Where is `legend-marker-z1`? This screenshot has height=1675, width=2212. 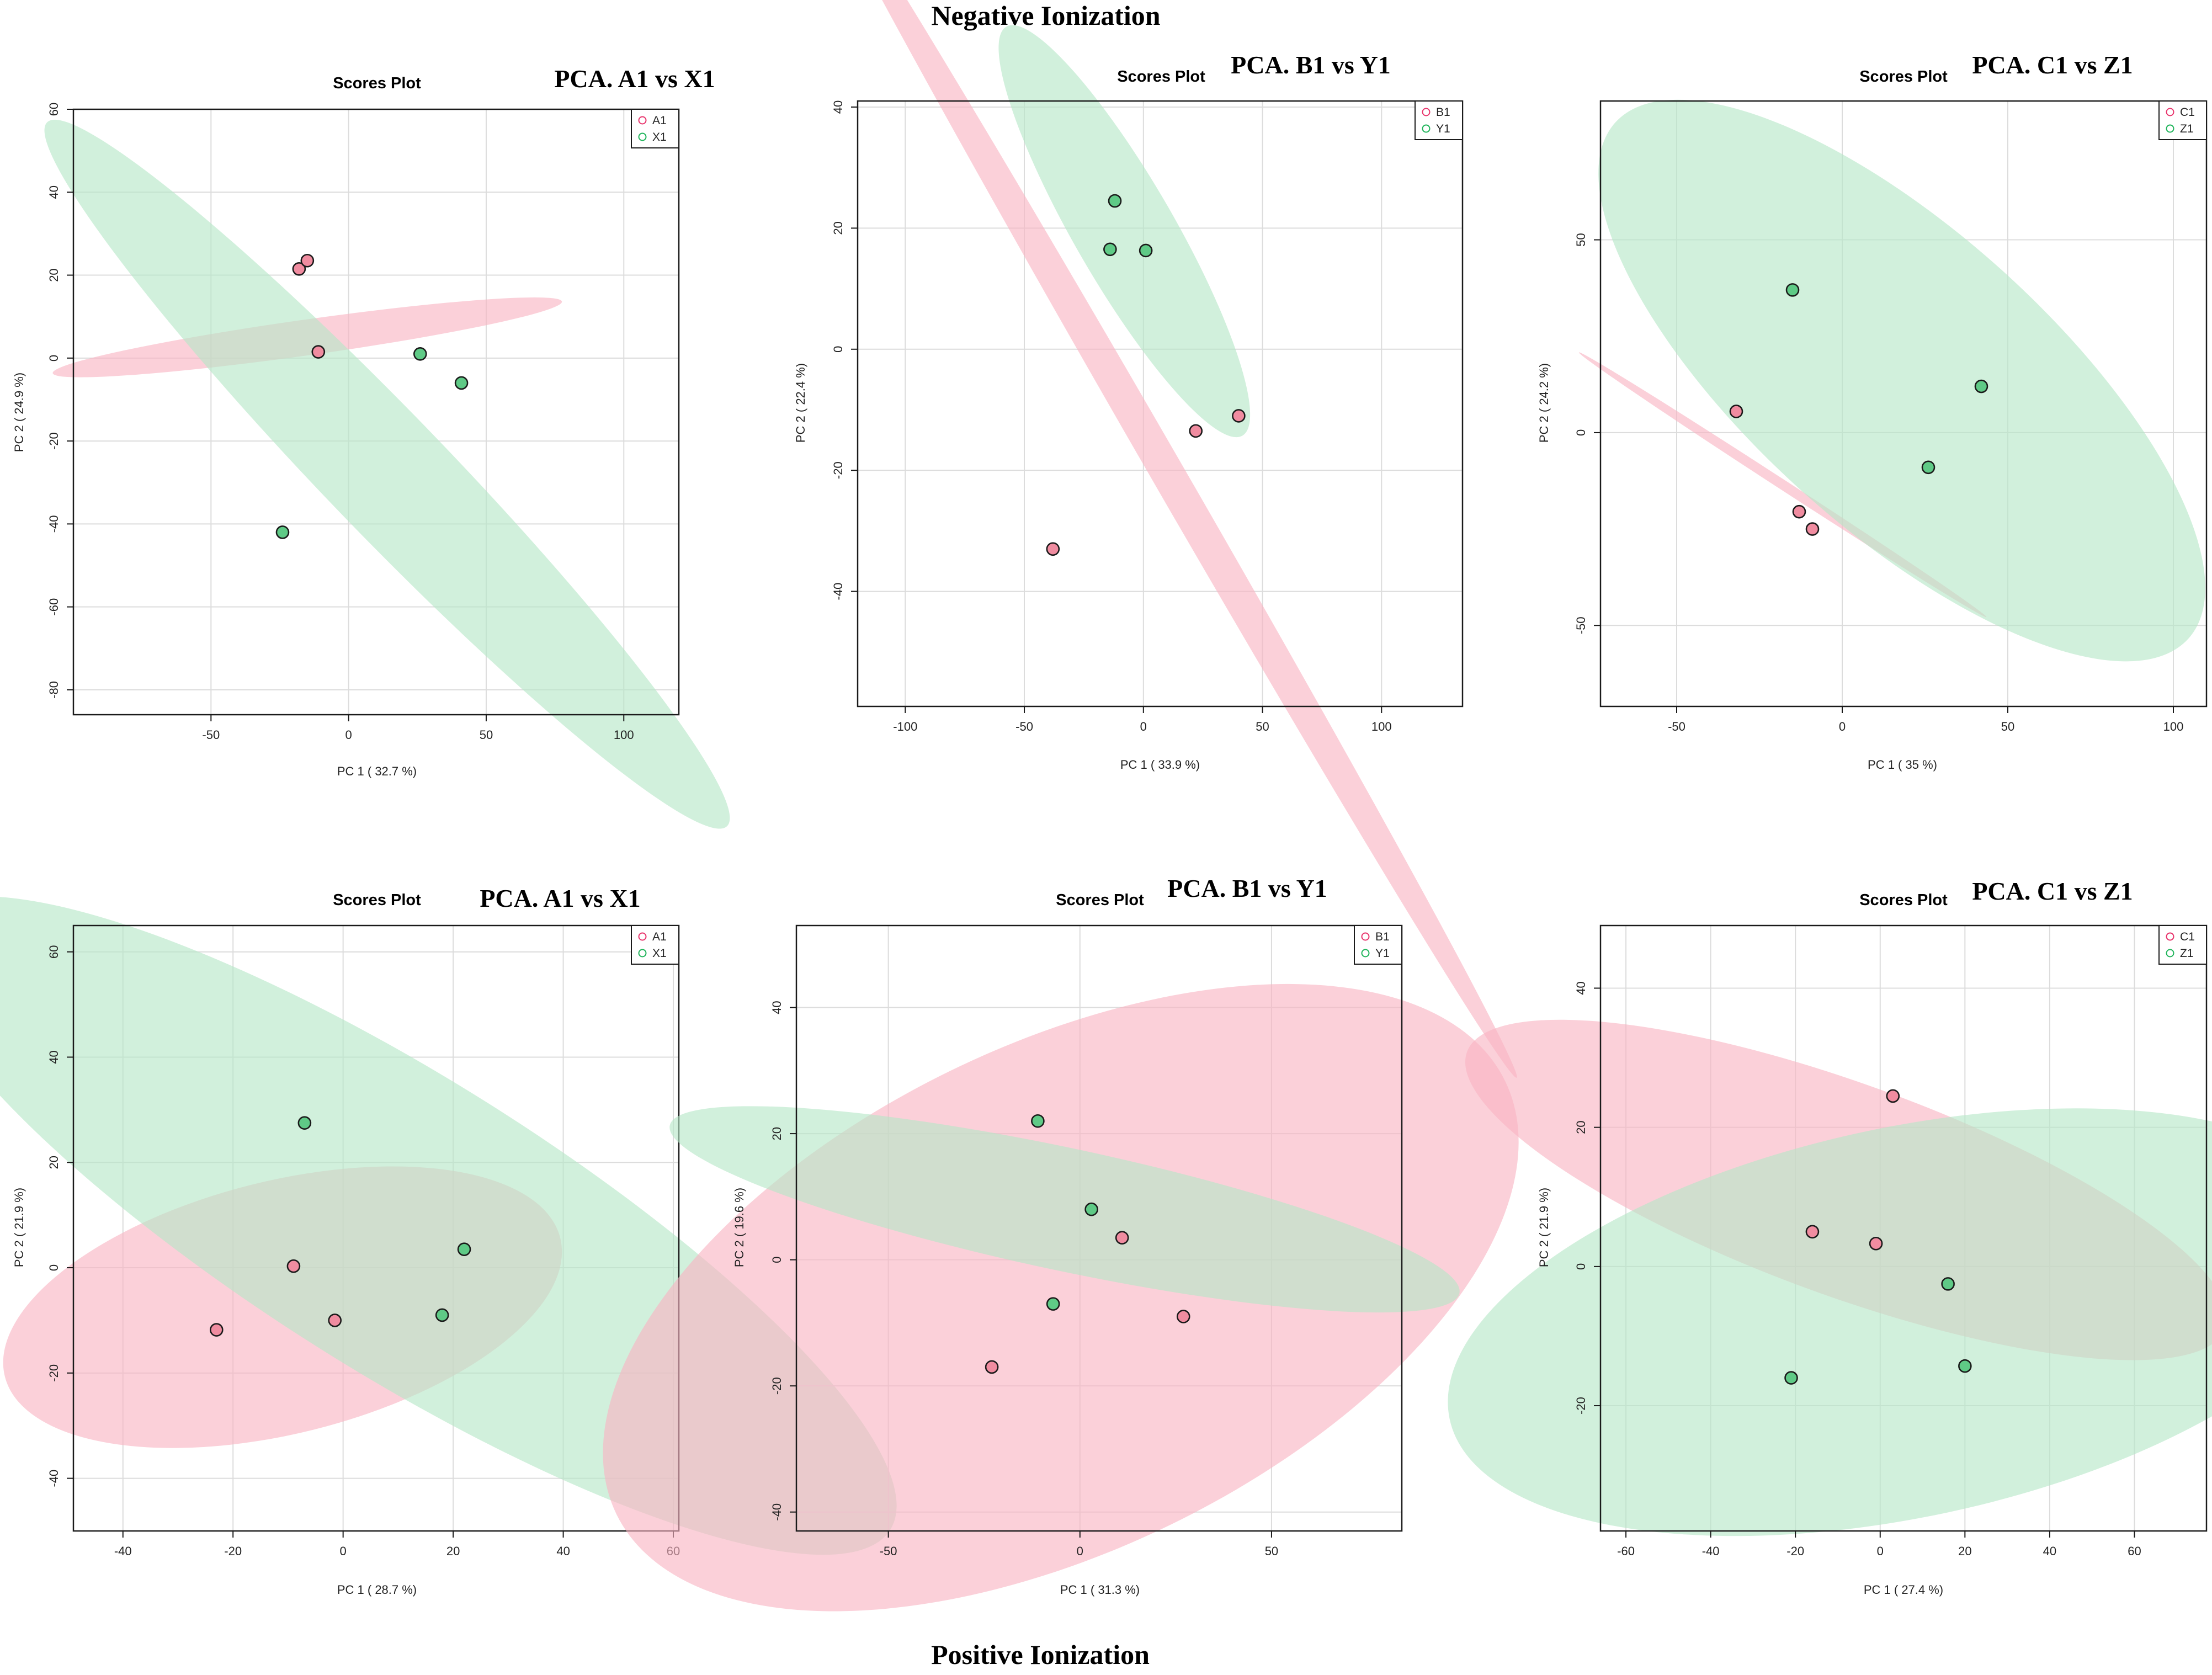 legend-marker-z1 is located at coordinates (2170, 128).